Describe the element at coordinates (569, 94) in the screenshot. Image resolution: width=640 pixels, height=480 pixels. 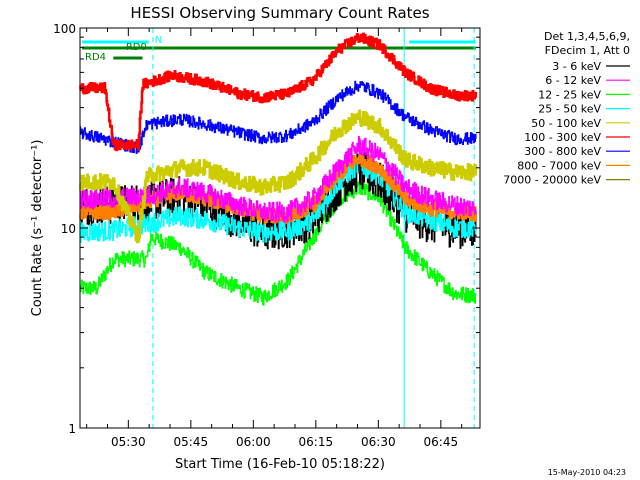
I see `legend-entry-label: 12 - 25 keV` at that location.